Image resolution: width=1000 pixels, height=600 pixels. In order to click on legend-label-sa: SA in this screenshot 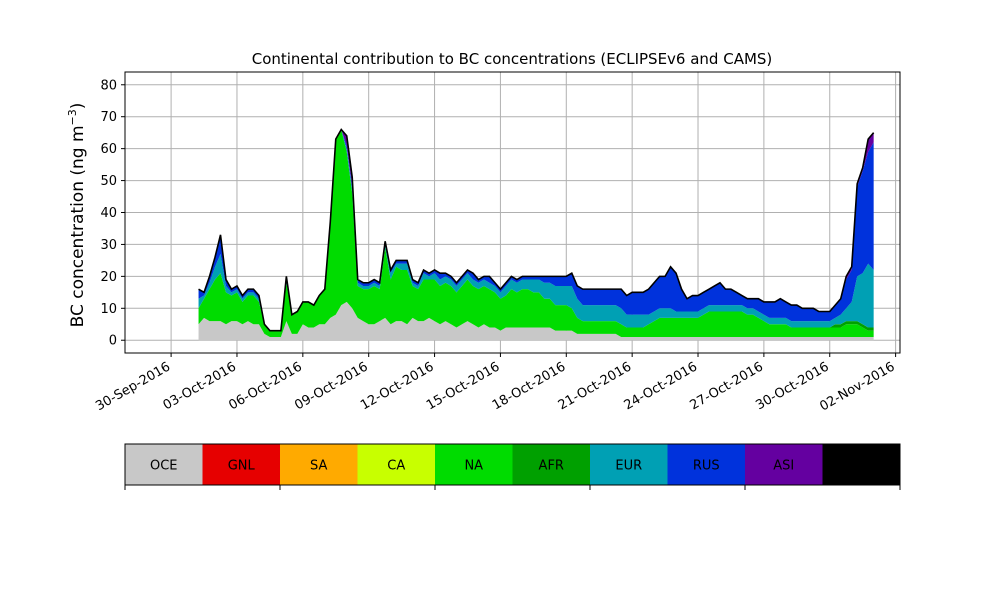, I will do `click(318, 466)`.